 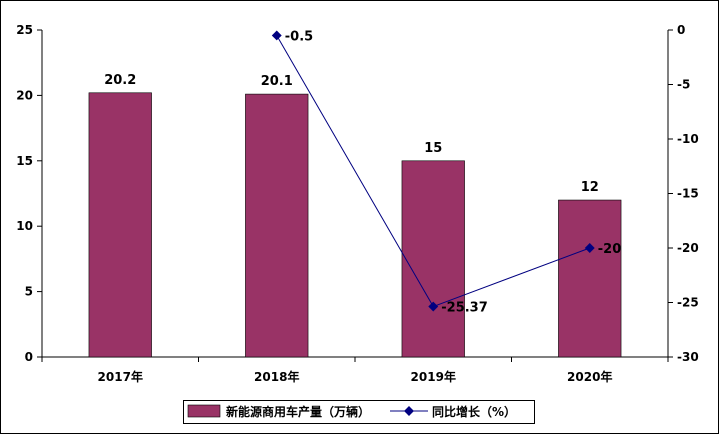 What do you see at coordinates (688, 303) in the screenshot?
I see `y-right-tick-label: -25` at bounding box center [688, 303].